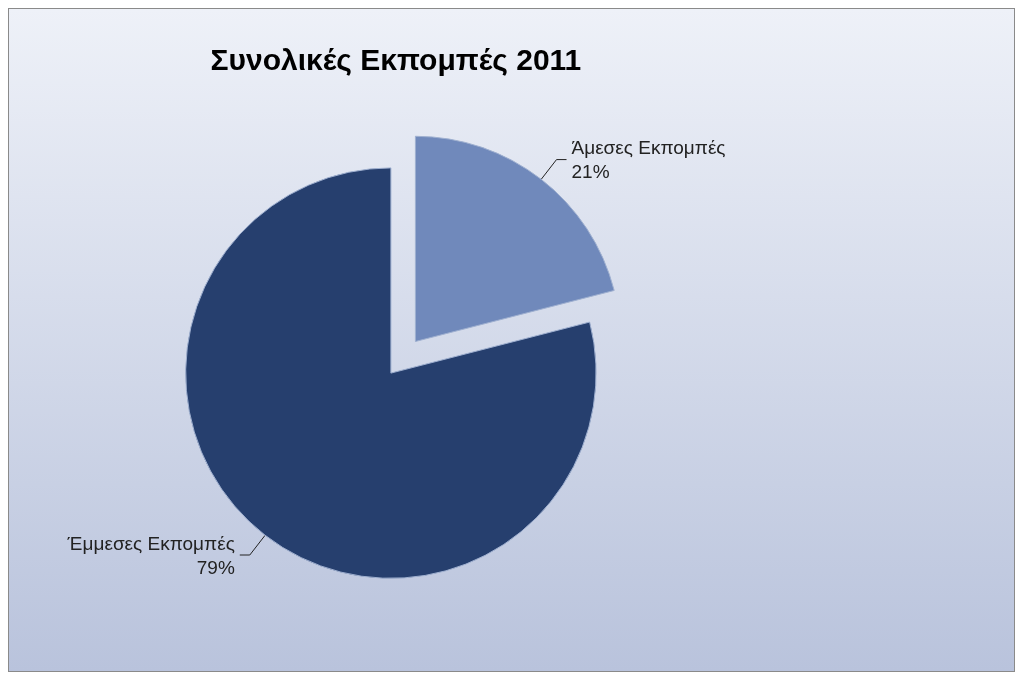  I want to click on chart-title: Συνολικές Εκπομπές 2011, so click(396, 59).